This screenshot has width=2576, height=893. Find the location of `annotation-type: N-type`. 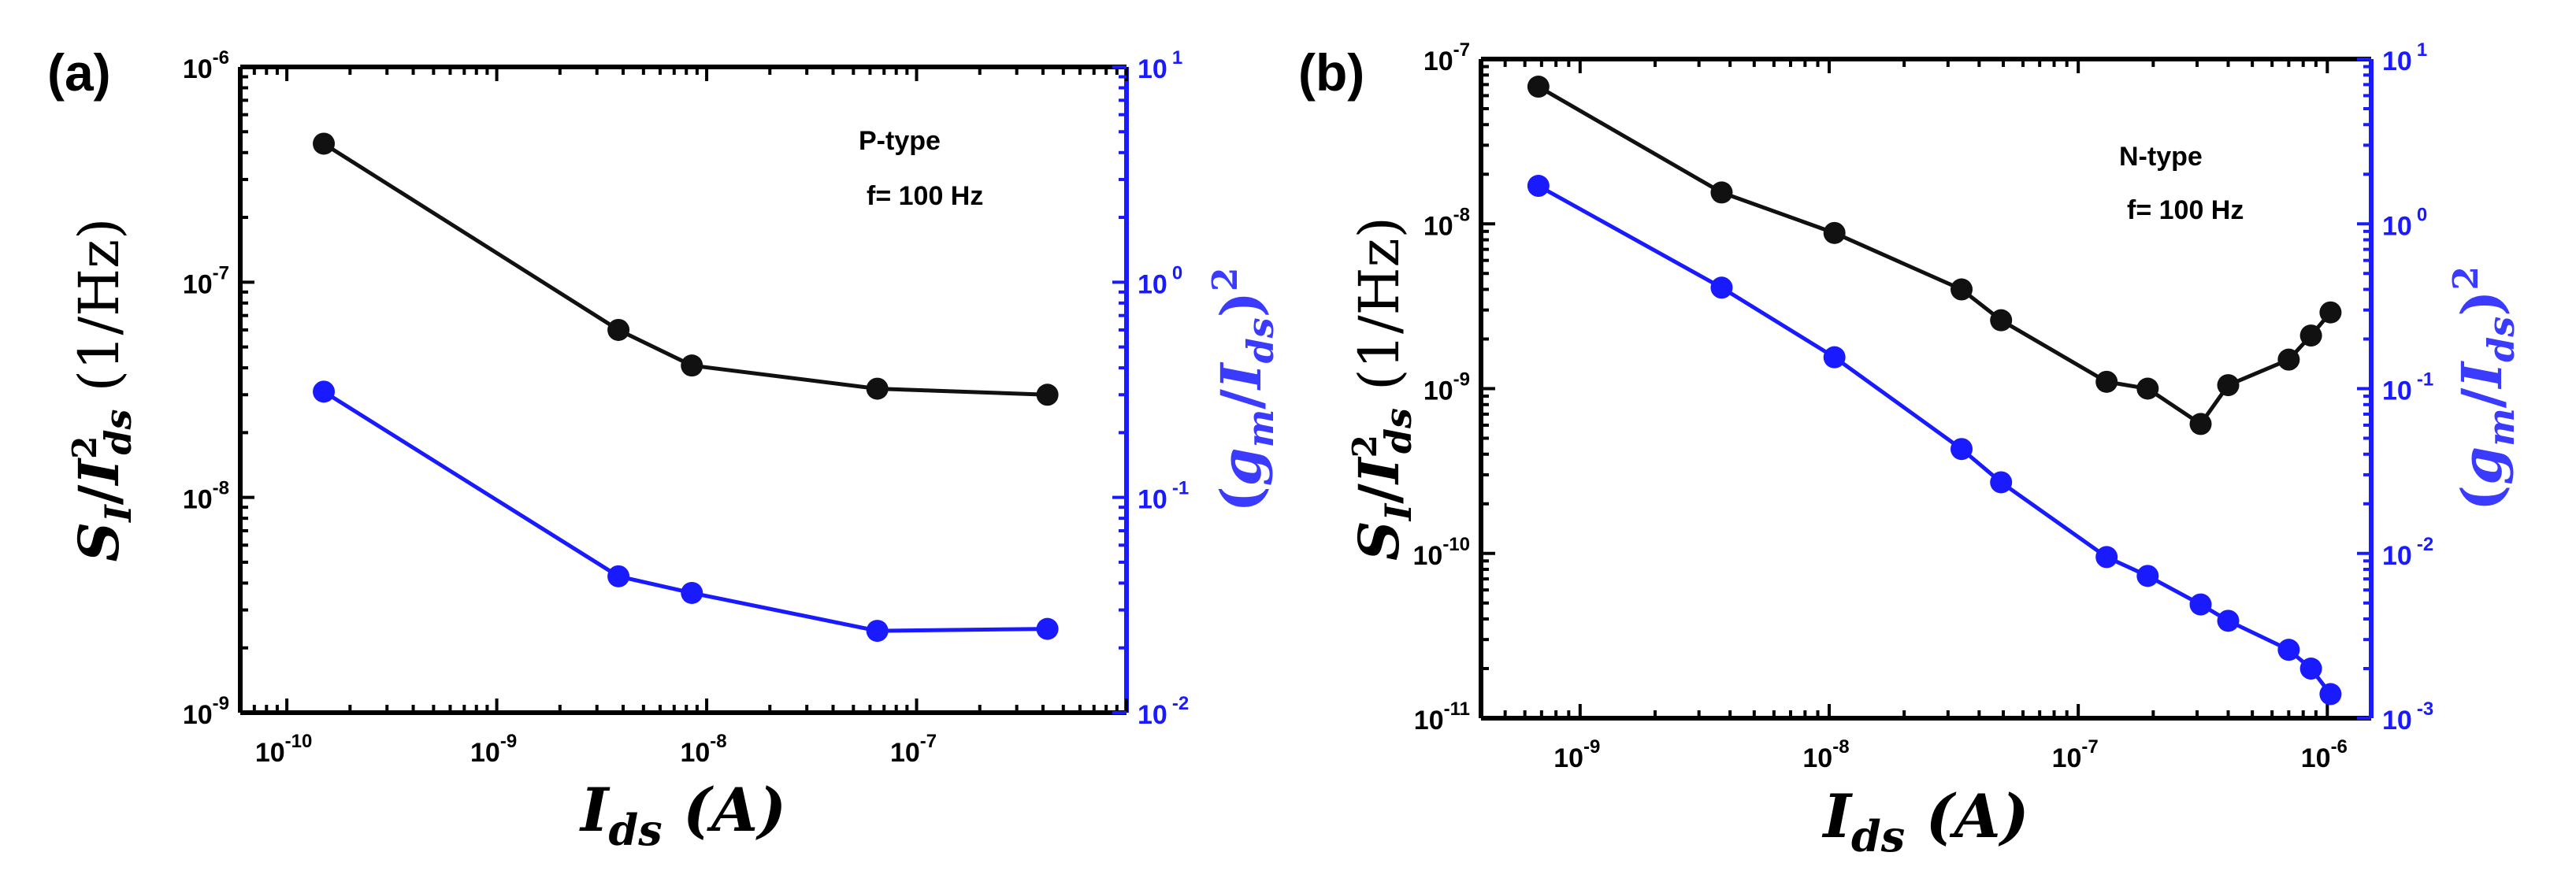

annotation-type: N-type is located at coordinates (2161, 157).